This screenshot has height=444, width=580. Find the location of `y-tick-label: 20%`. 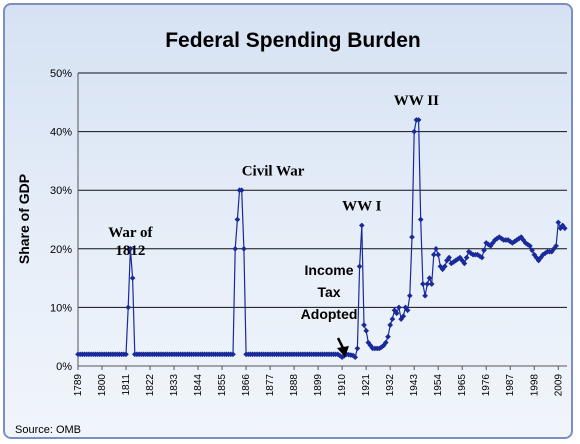

y-tick-label: 20% is located at coordinates (61, 250).